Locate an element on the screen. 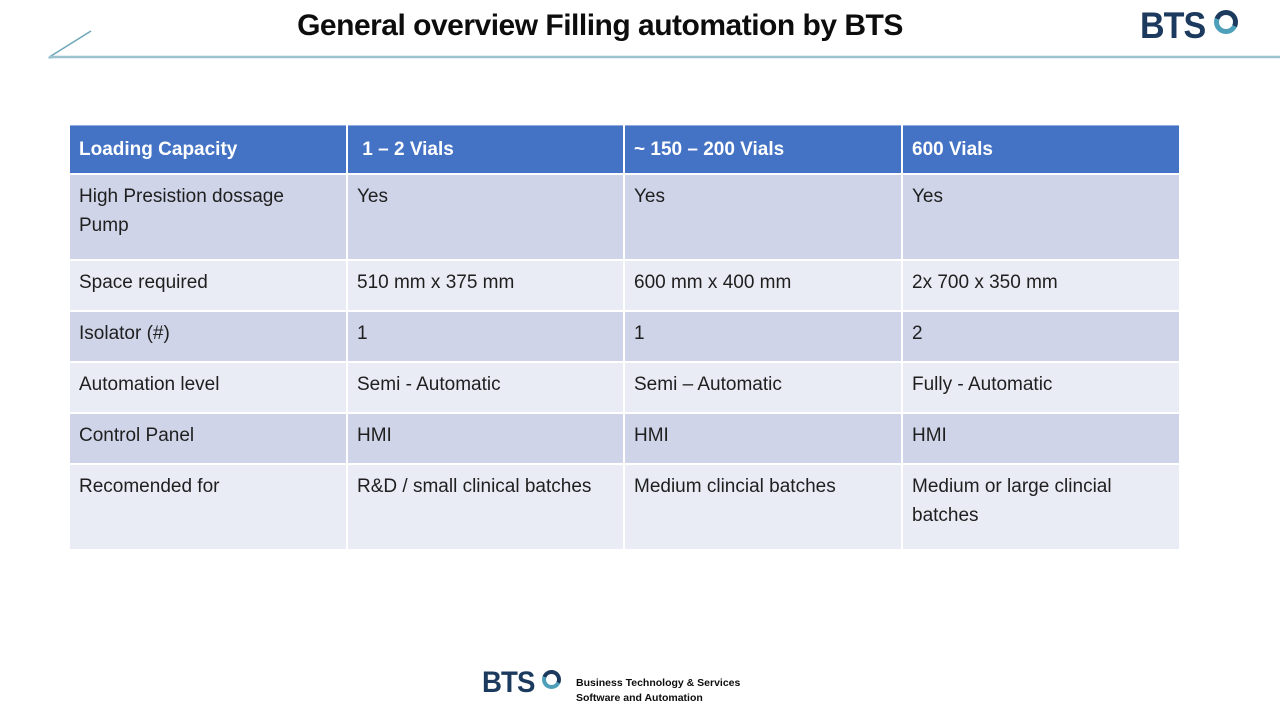 The image size is (1280, 720). header-cell: 1 – 2 Vials is located at coordinates (485, 149).